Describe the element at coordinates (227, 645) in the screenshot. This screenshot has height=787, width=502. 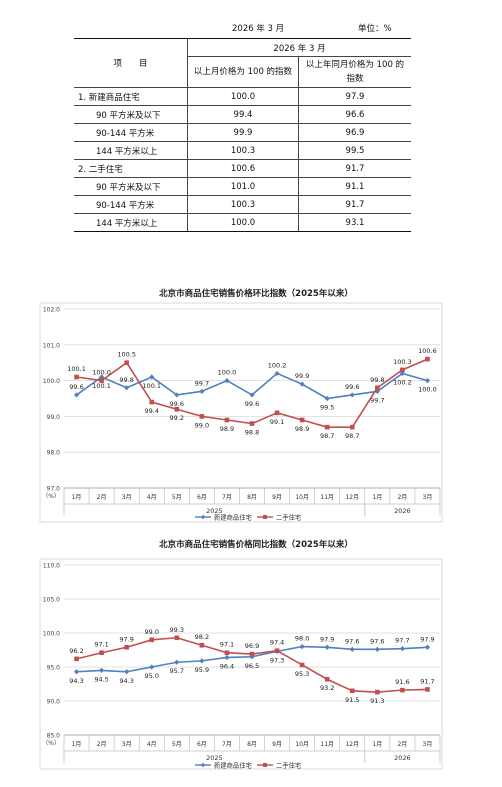
I see `data-label: 97.1` at that location.